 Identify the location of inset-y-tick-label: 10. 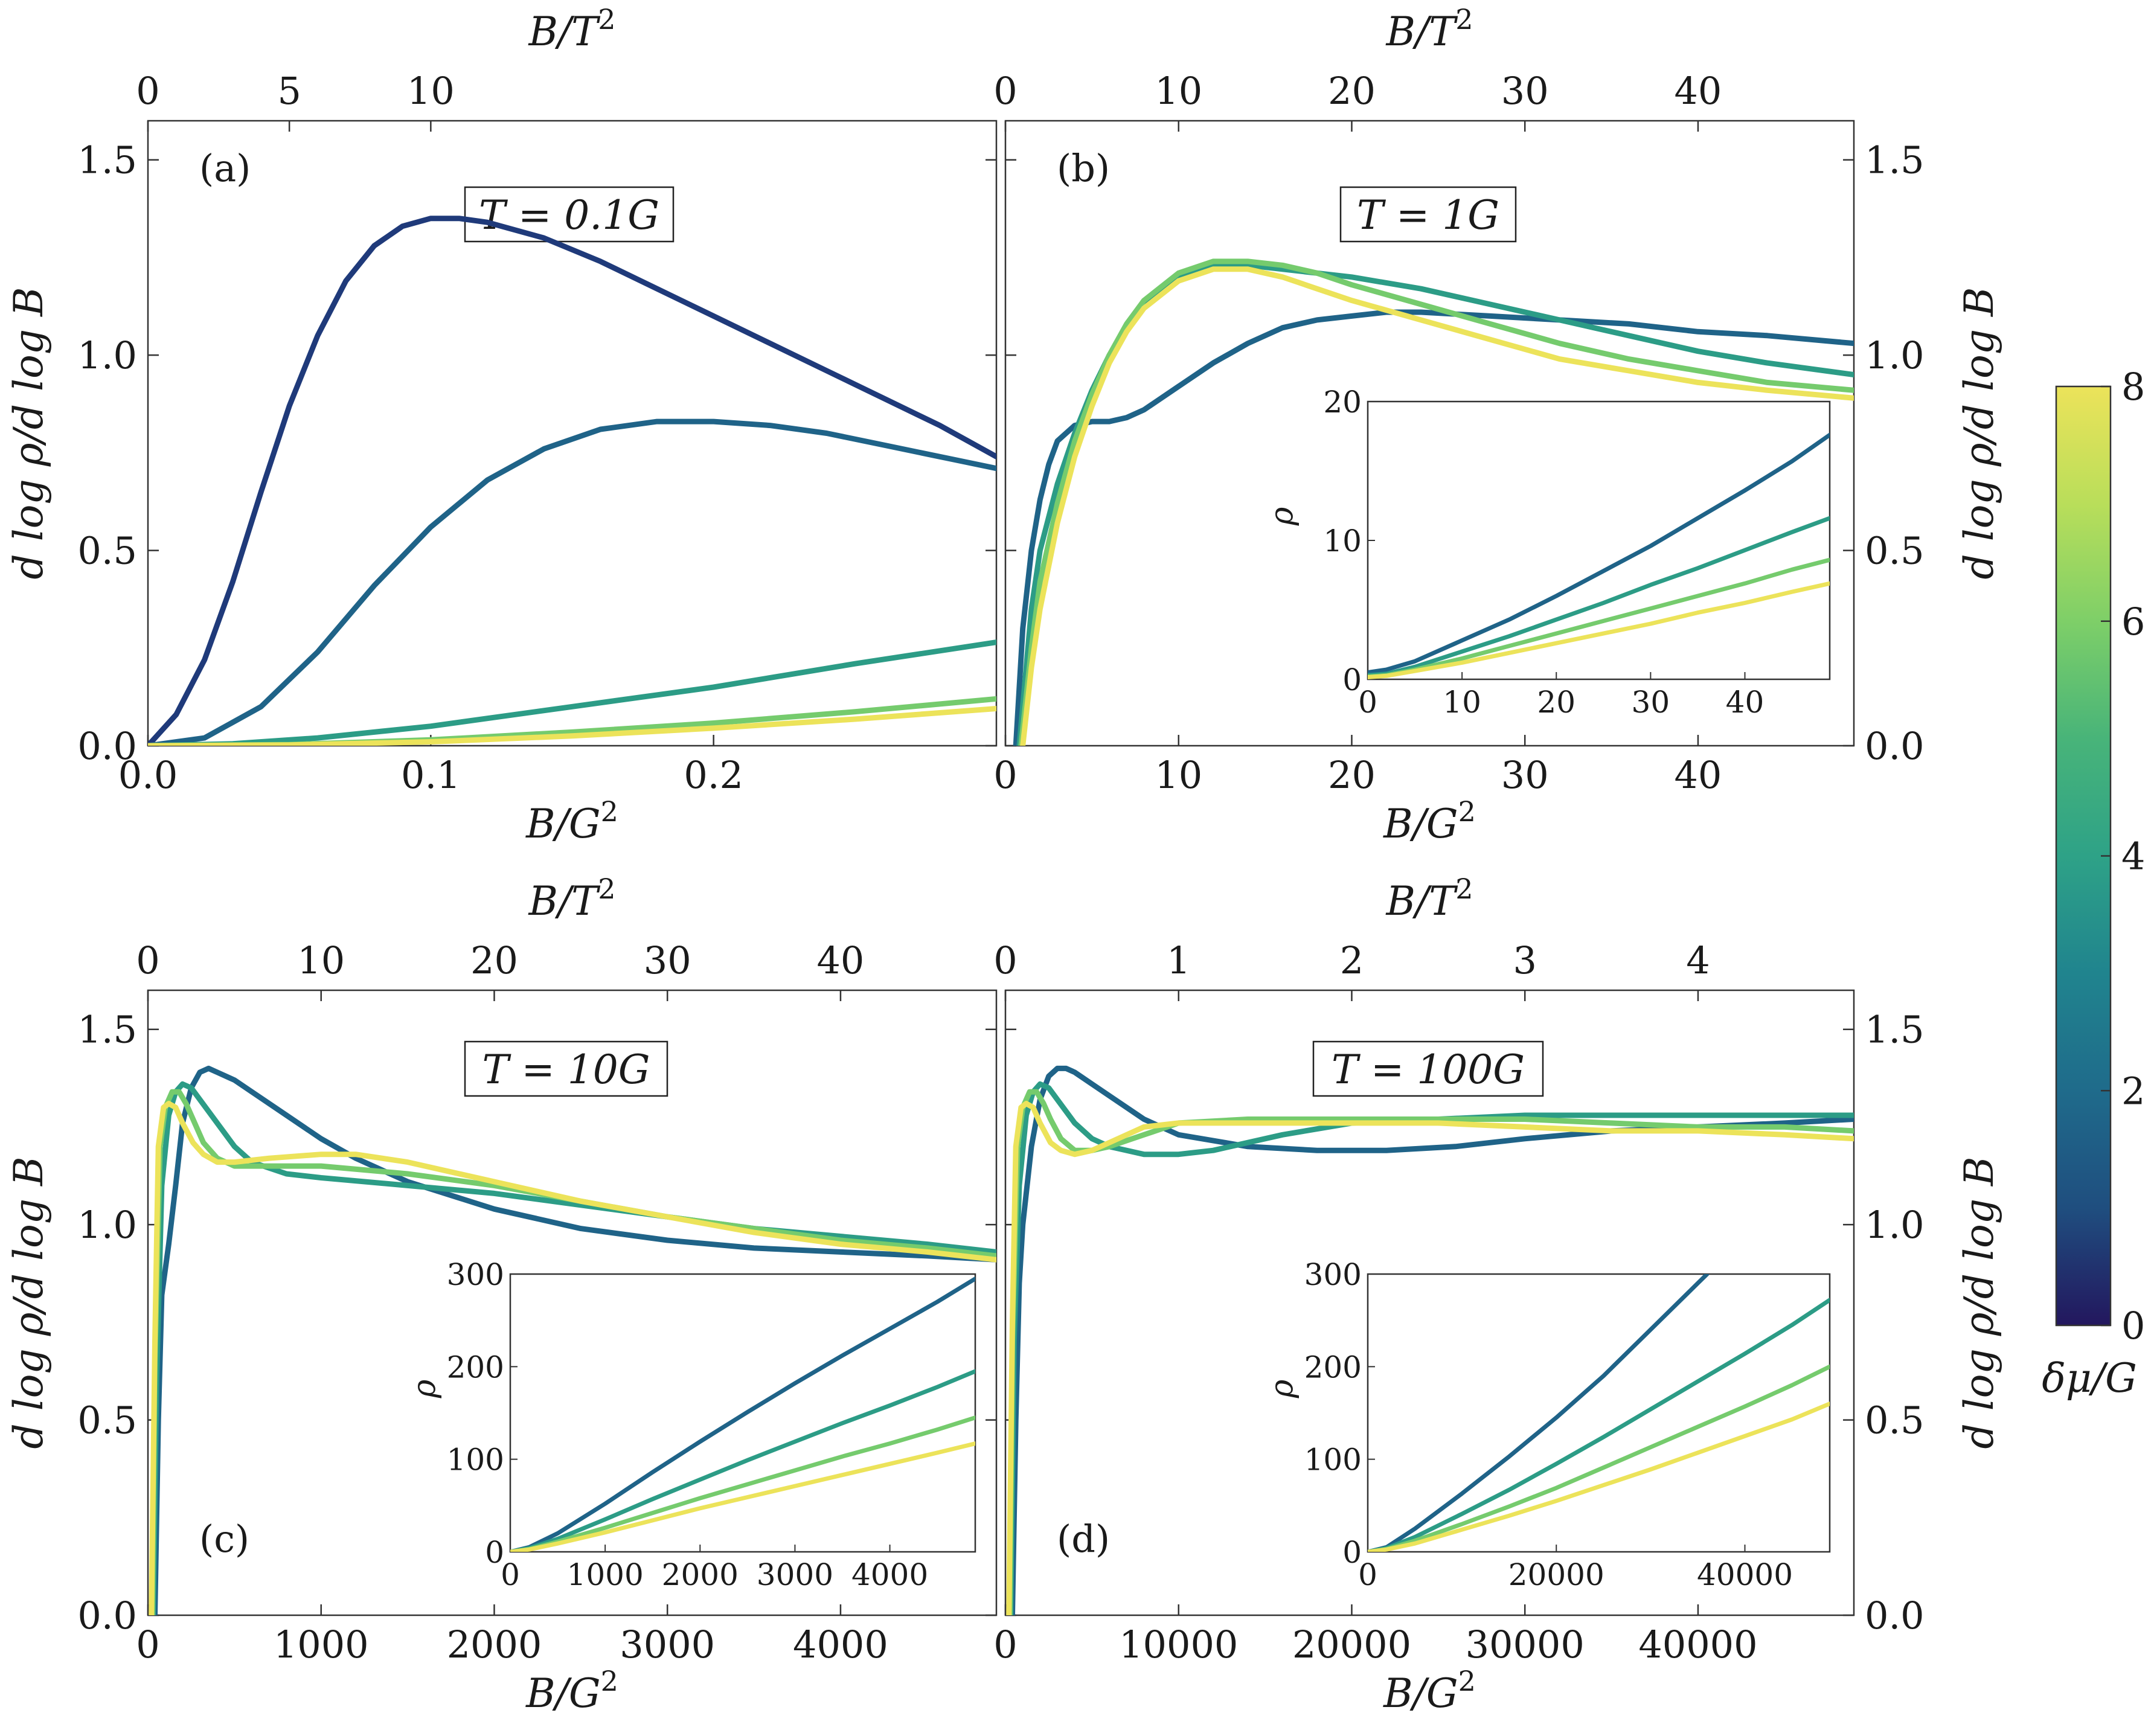
(1342, 541).